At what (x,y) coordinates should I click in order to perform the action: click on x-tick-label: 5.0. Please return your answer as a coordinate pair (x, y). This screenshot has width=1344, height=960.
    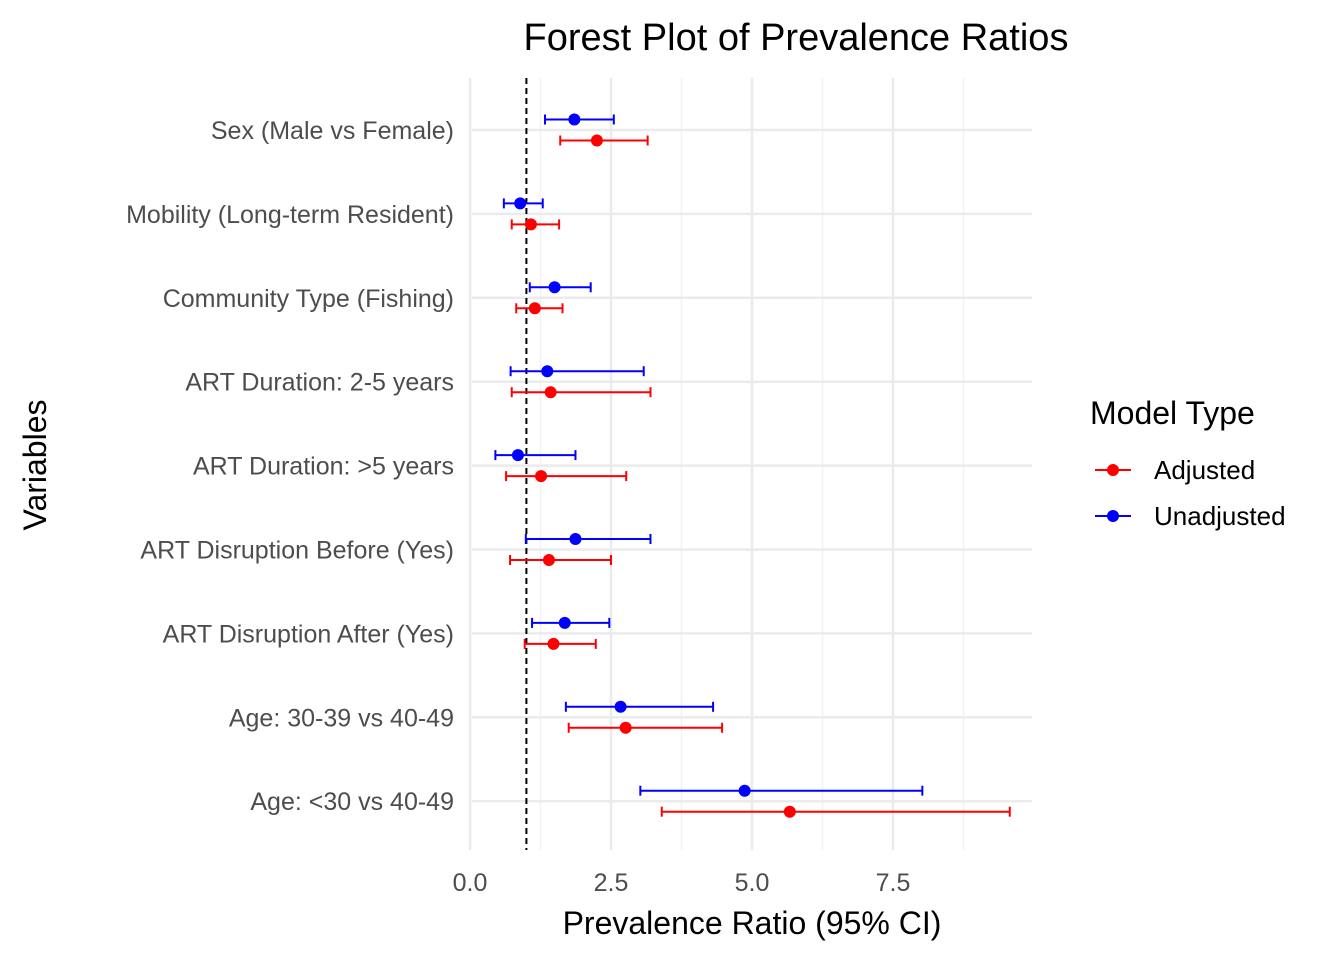
    Looking at the image, I should click on (752, 883).